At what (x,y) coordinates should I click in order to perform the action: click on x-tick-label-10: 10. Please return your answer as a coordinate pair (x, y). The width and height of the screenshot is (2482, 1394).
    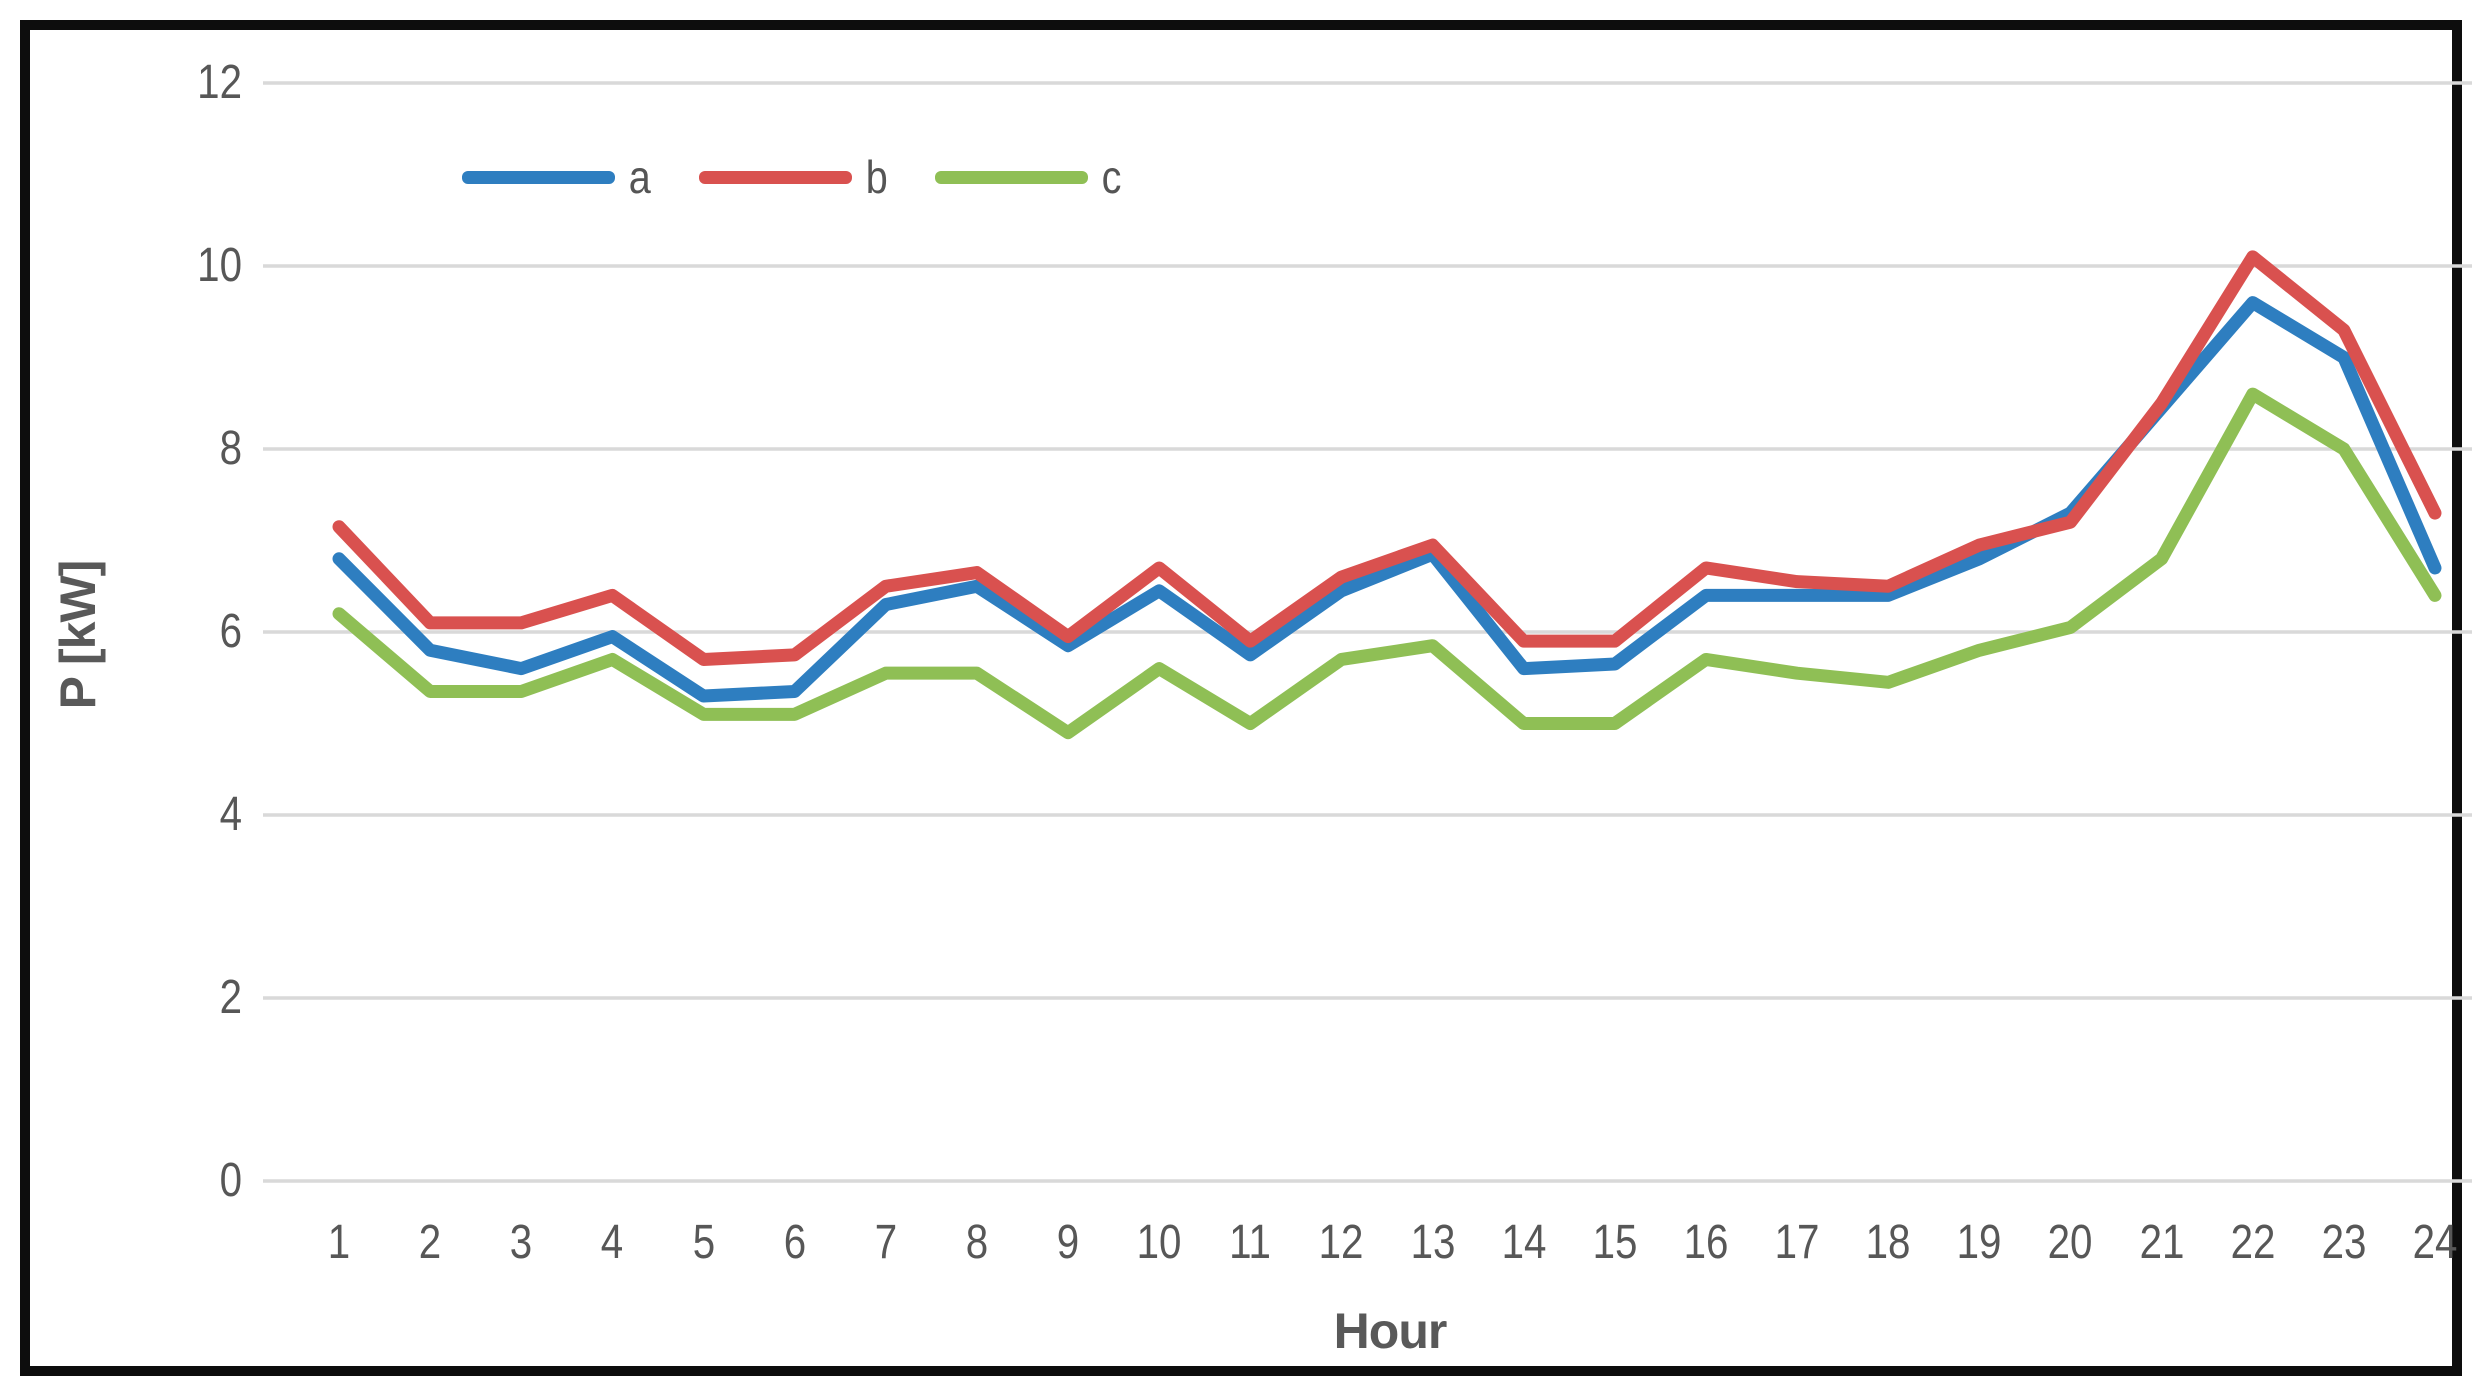
    Looking at the image, I should click on (1159, 1242).